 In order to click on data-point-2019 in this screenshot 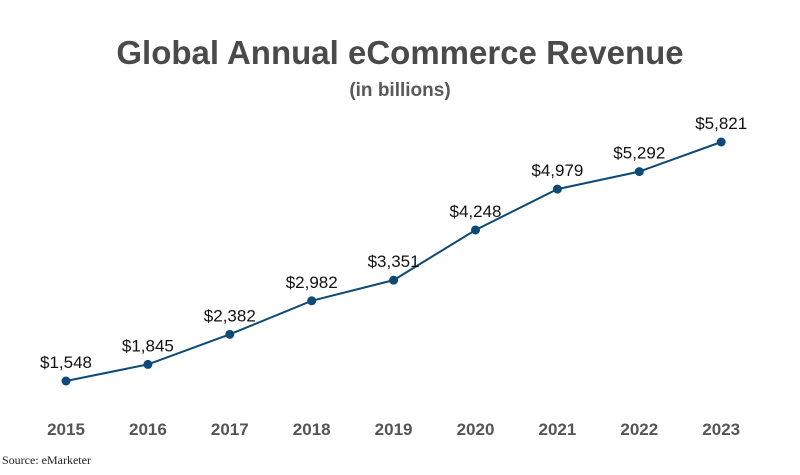, I will do `click(394, 280)`.